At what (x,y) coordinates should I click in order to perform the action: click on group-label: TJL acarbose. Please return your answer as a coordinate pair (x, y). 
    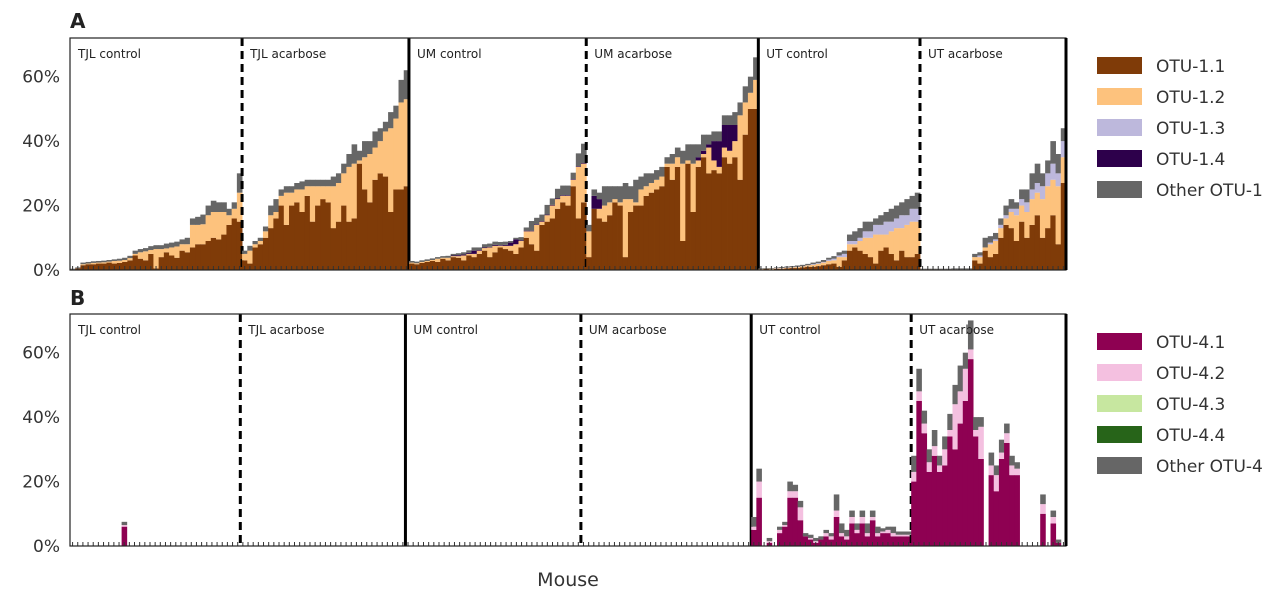
    Looking at the image, I should click on (285, 330).